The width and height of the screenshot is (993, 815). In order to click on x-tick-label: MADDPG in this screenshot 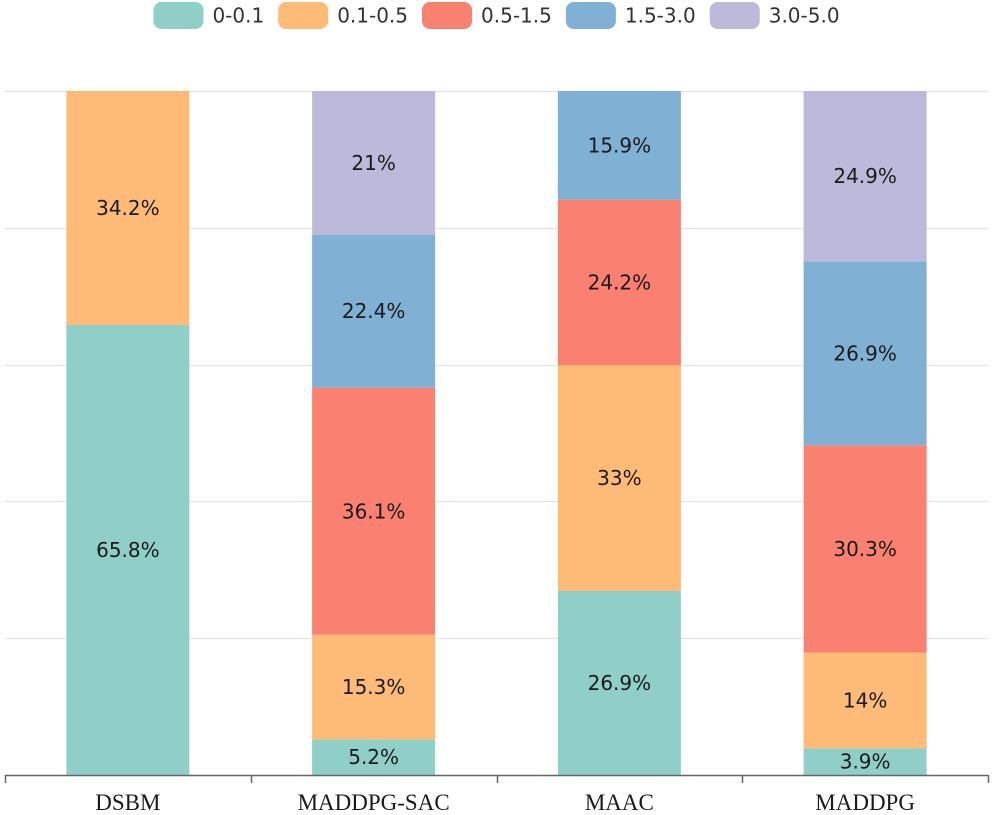, I will do `click(865, 802)`.